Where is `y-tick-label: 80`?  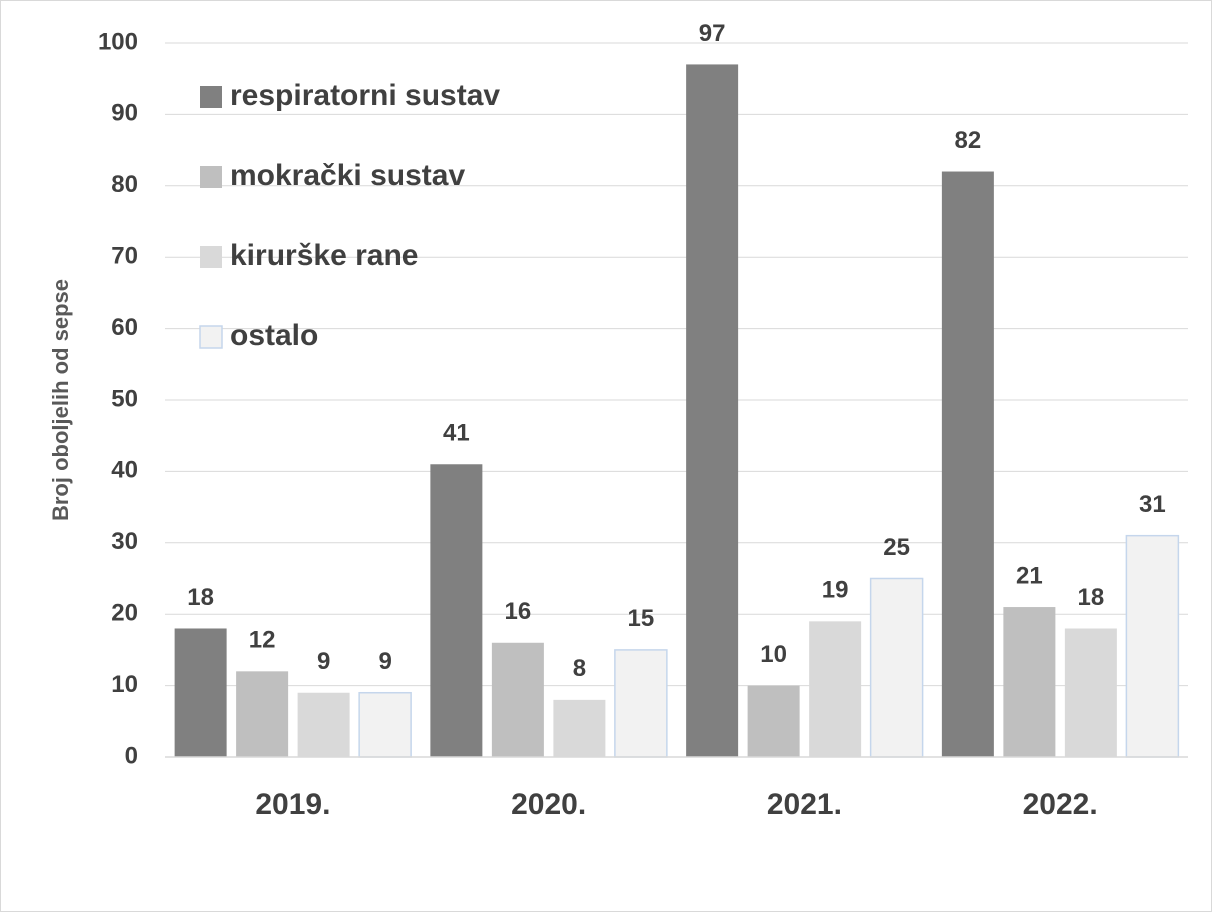 y-tick-label: 80 is located at coordinates (124, 184).